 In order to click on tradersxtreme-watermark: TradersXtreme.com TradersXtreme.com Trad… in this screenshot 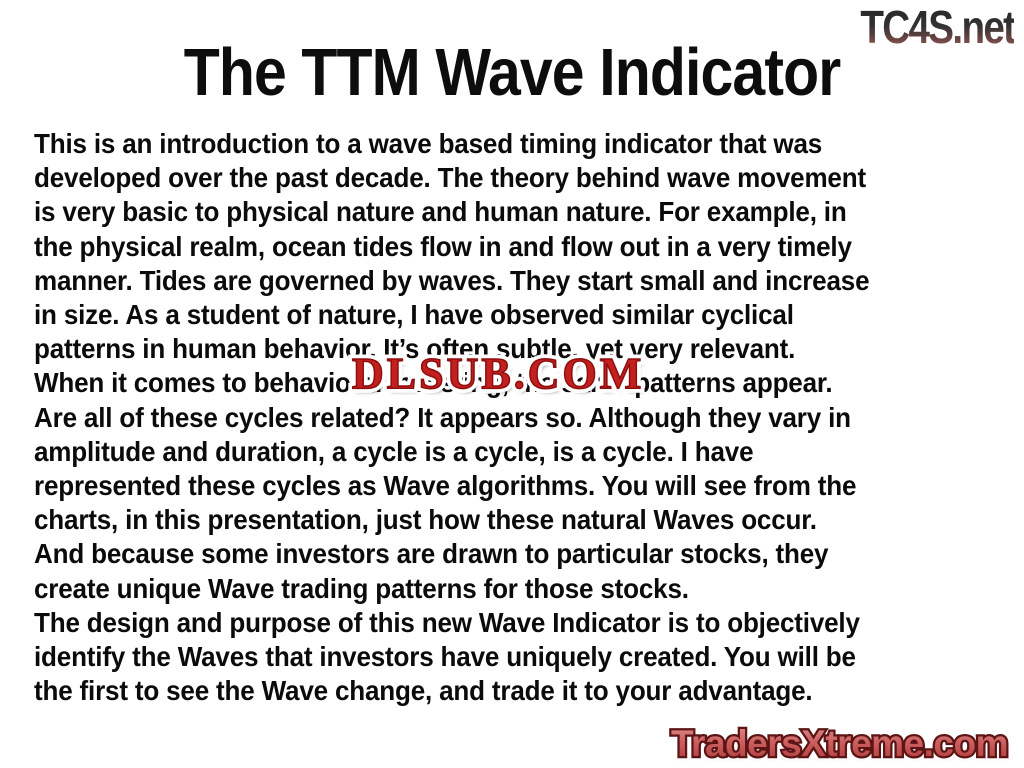, I will do `click(840, 743)`.